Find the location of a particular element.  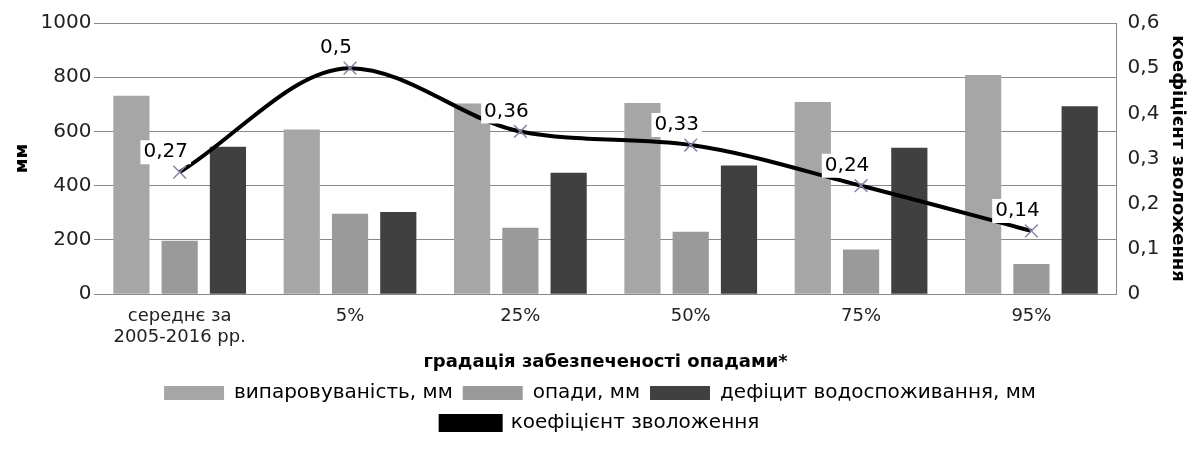

x-tick-label: середнє за 2005-2016 рр. is located at coordinates (179, 325).